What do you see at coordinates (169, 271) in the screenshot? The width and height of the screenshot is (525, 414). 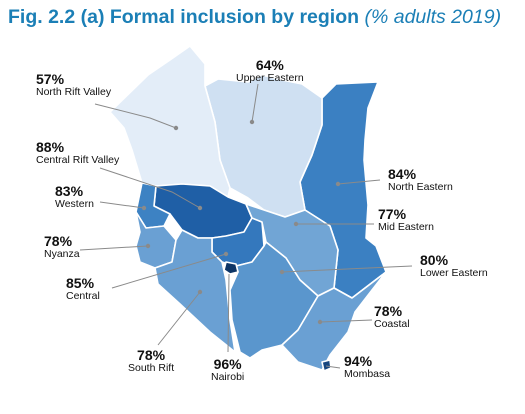 I see `leader-central` at bounding box center [169, 271].